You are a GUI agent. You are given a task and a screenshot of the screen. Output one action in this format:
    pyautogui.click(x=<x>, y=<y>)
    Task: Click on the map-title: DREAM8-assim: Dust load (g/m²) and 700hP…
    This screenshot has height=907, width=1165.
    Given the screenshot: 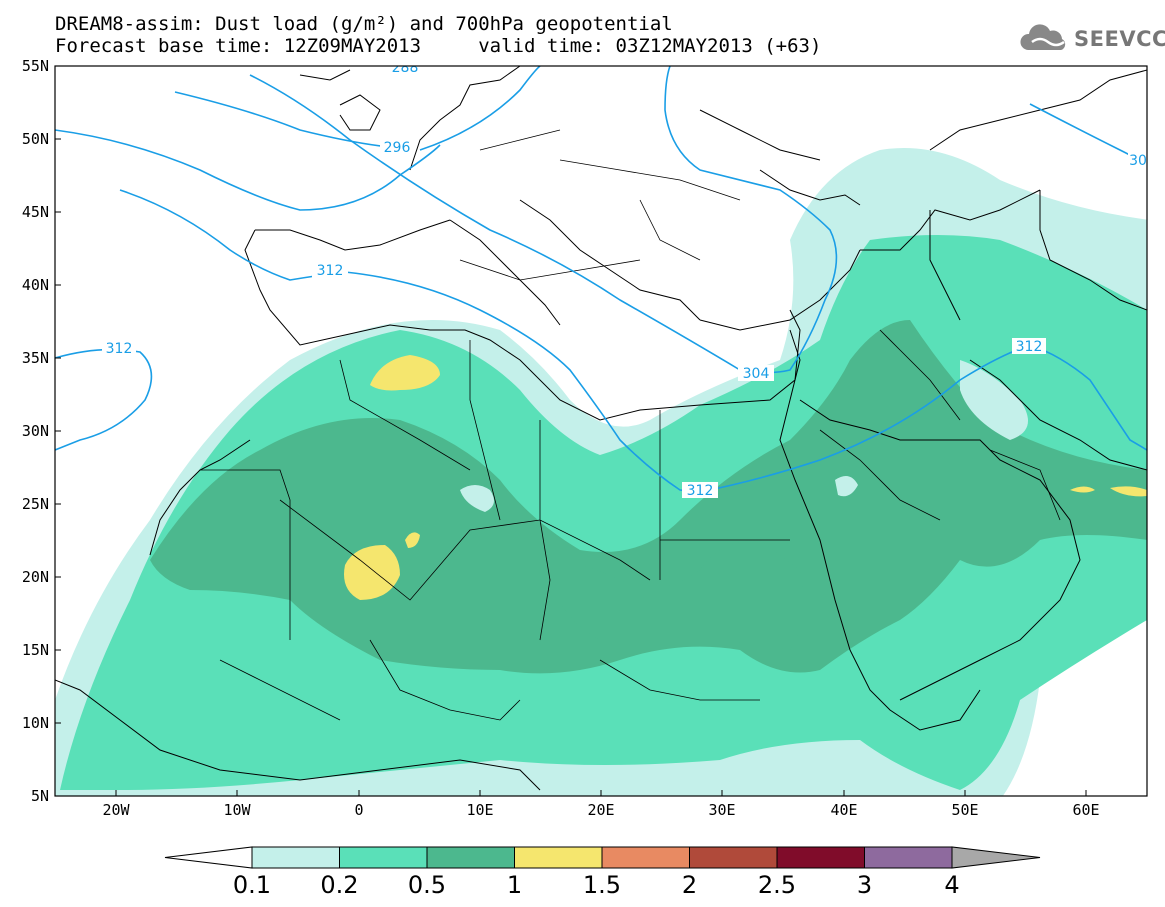 What is the action you would take?
    pyautogui.click(x=364, y=24)
    